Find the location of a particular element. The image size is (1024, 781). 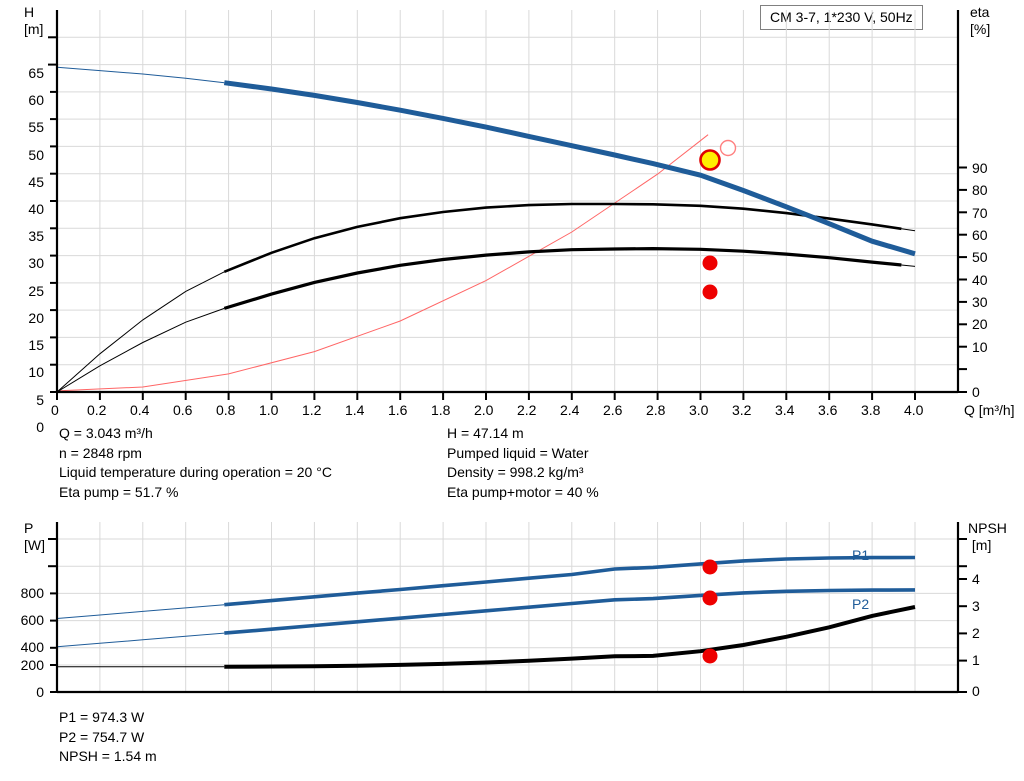

p1-curve-label: P1 is located at coordinates (861, 555).